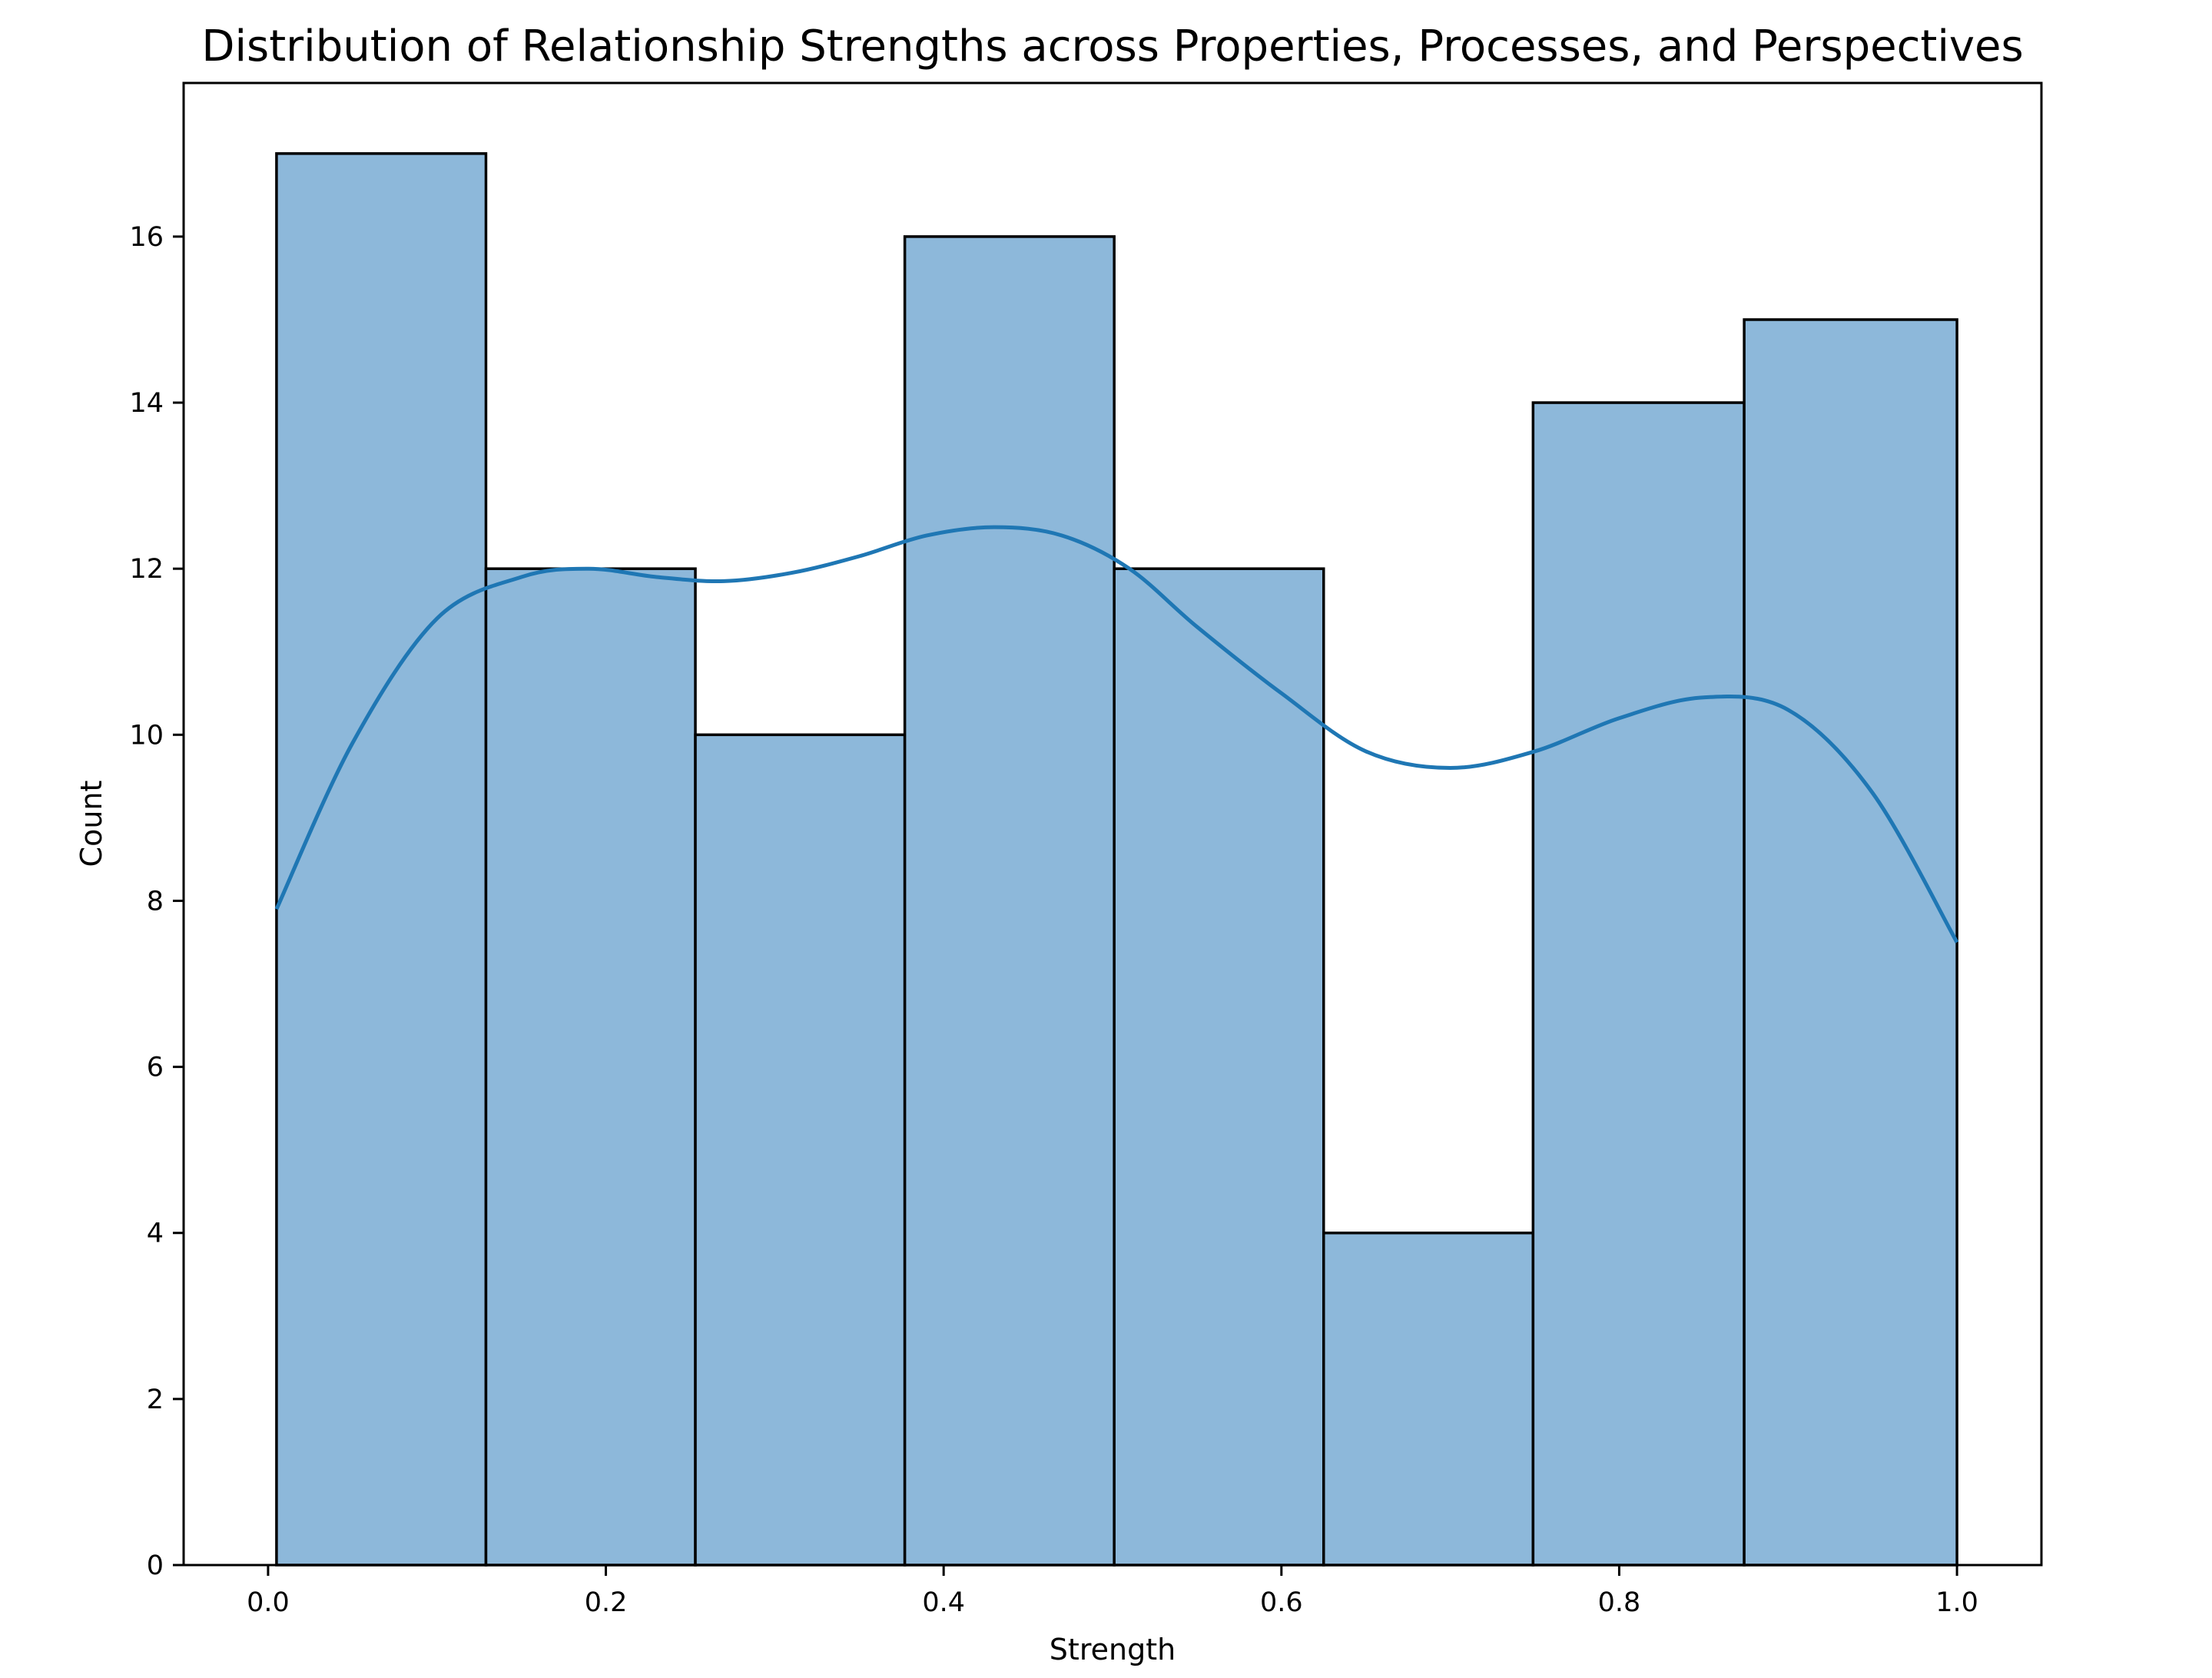 The image size is (2212, 1678). Describe the element at coordinates (1112, 1592) in the screenshot. I see `x-axis-ticks: 0.0 0.2 0.4 0.6 0.8 1.0` at that location.